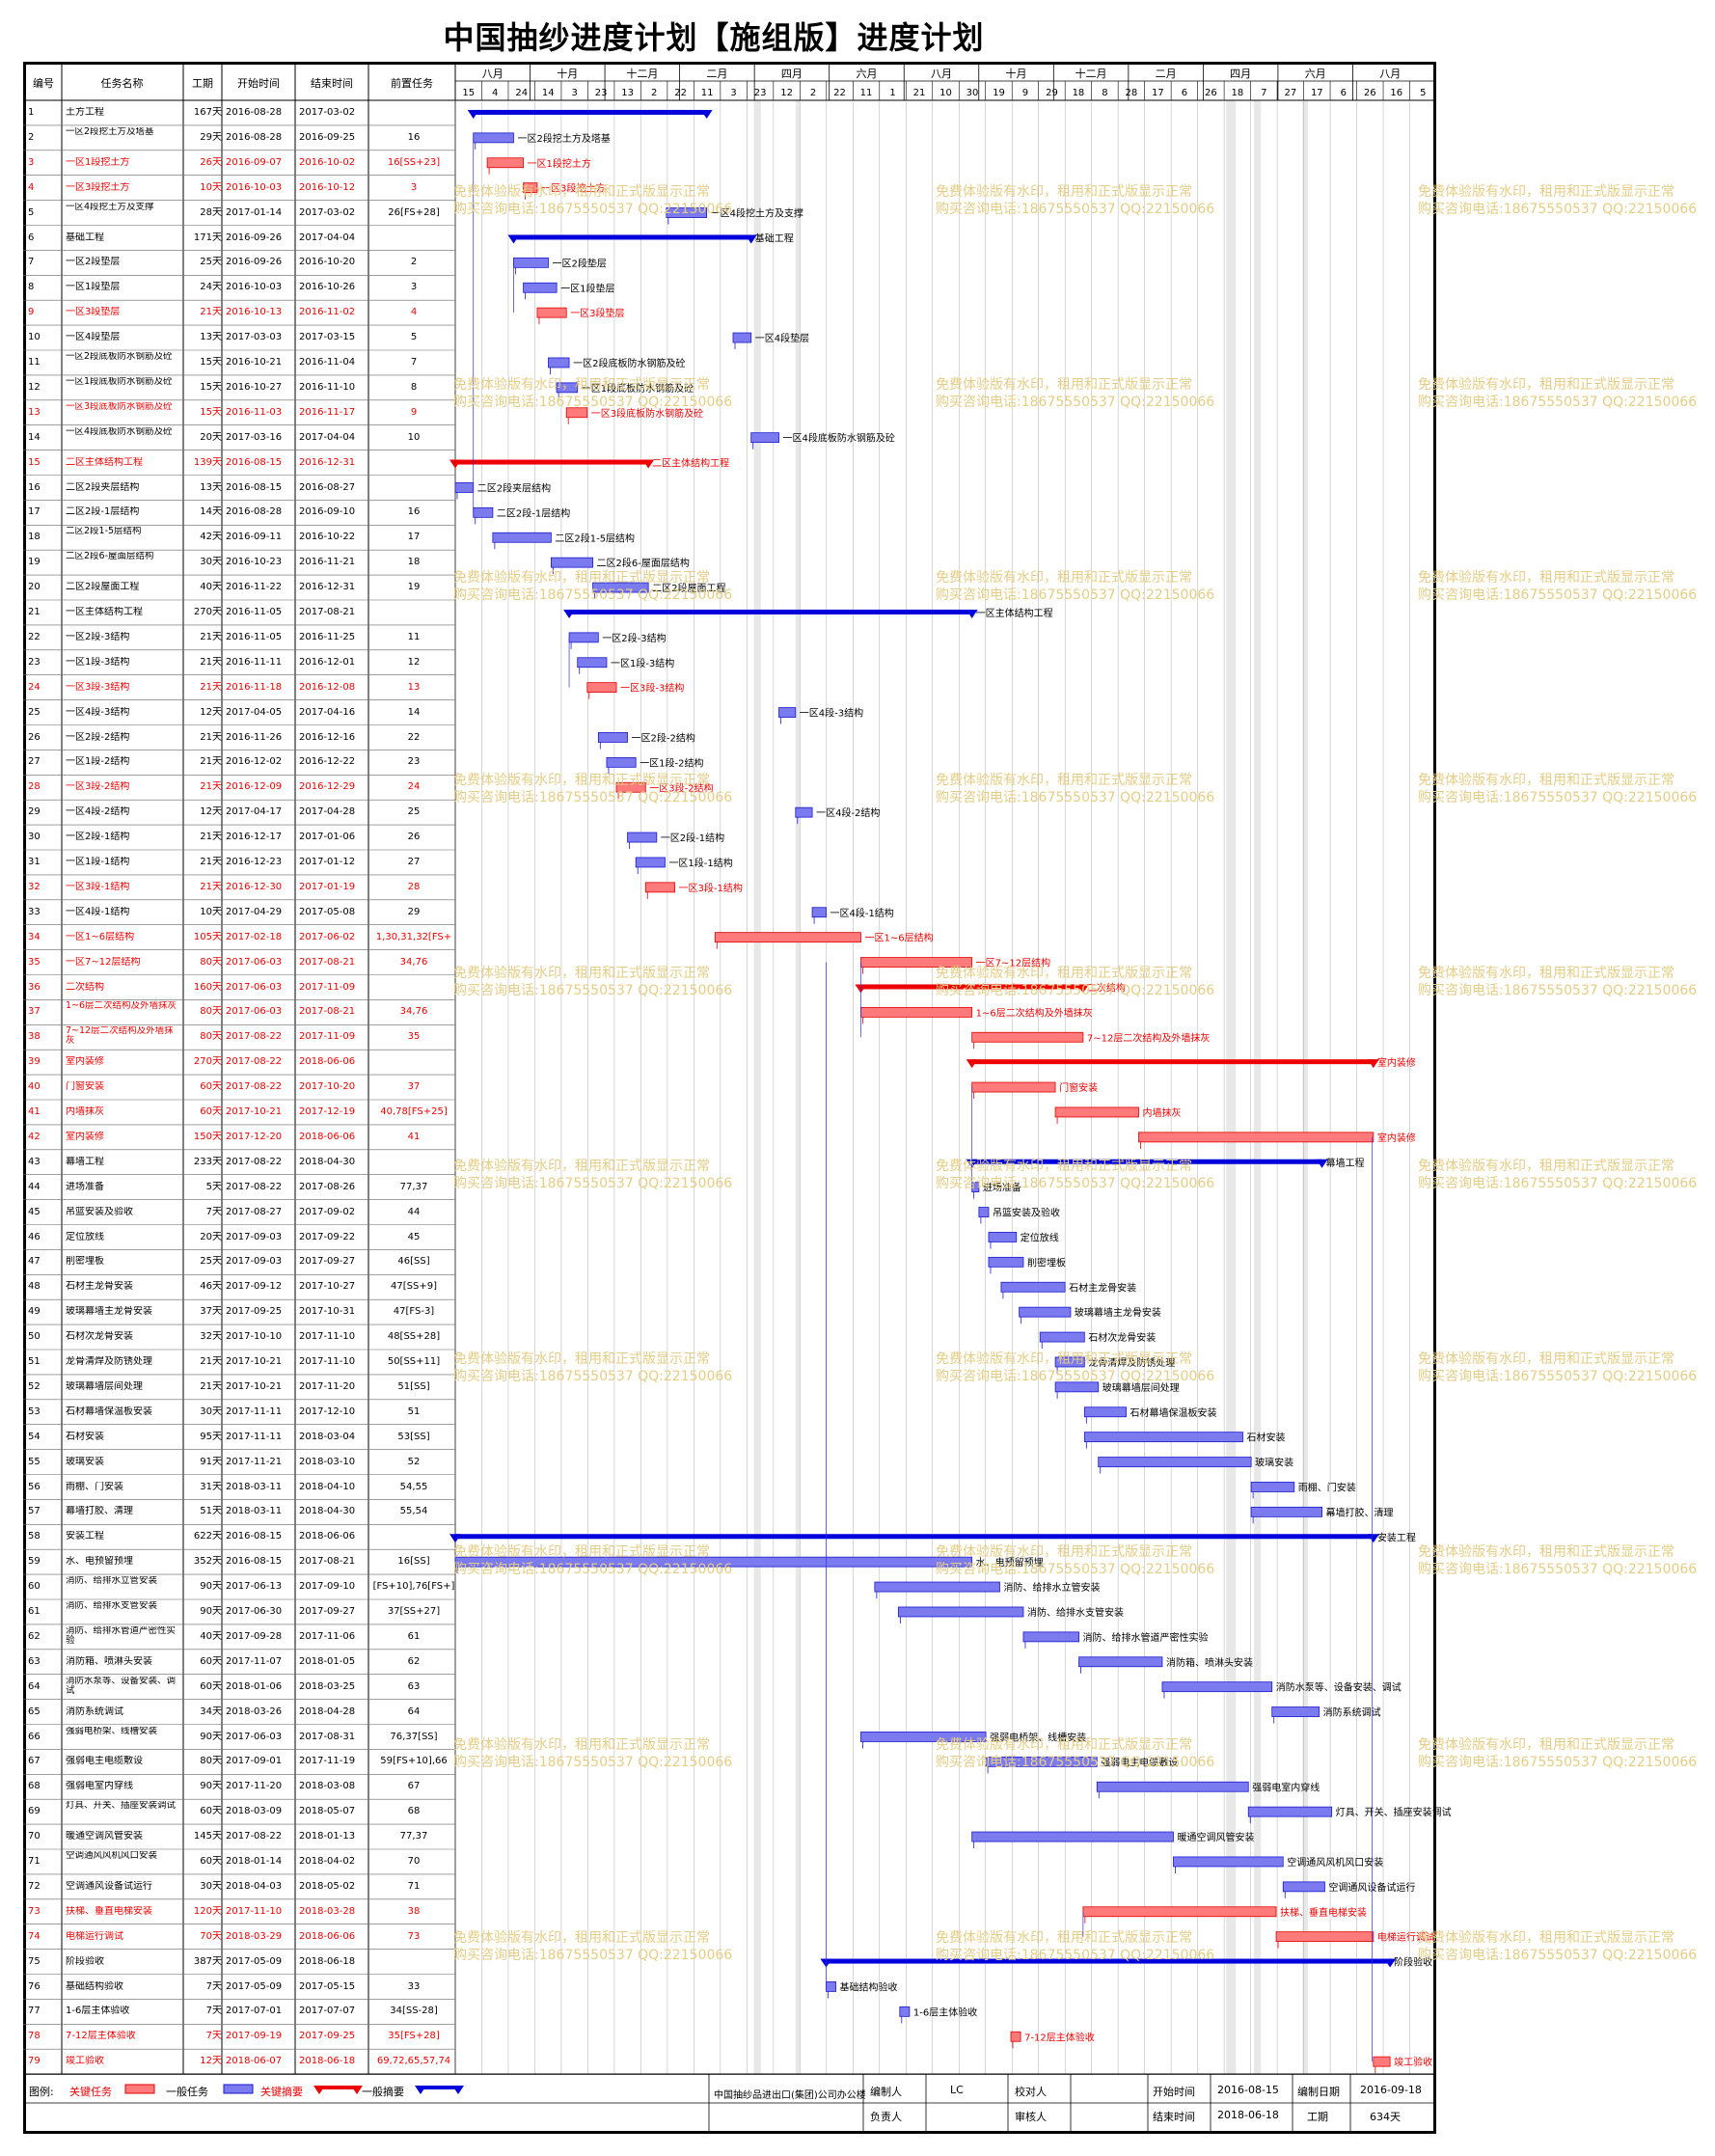  What do you see at coordinates (692, 838) in the screenshot?
I see `task-bar-label: 一区2段-1结构` at bounding box center [692, 838].